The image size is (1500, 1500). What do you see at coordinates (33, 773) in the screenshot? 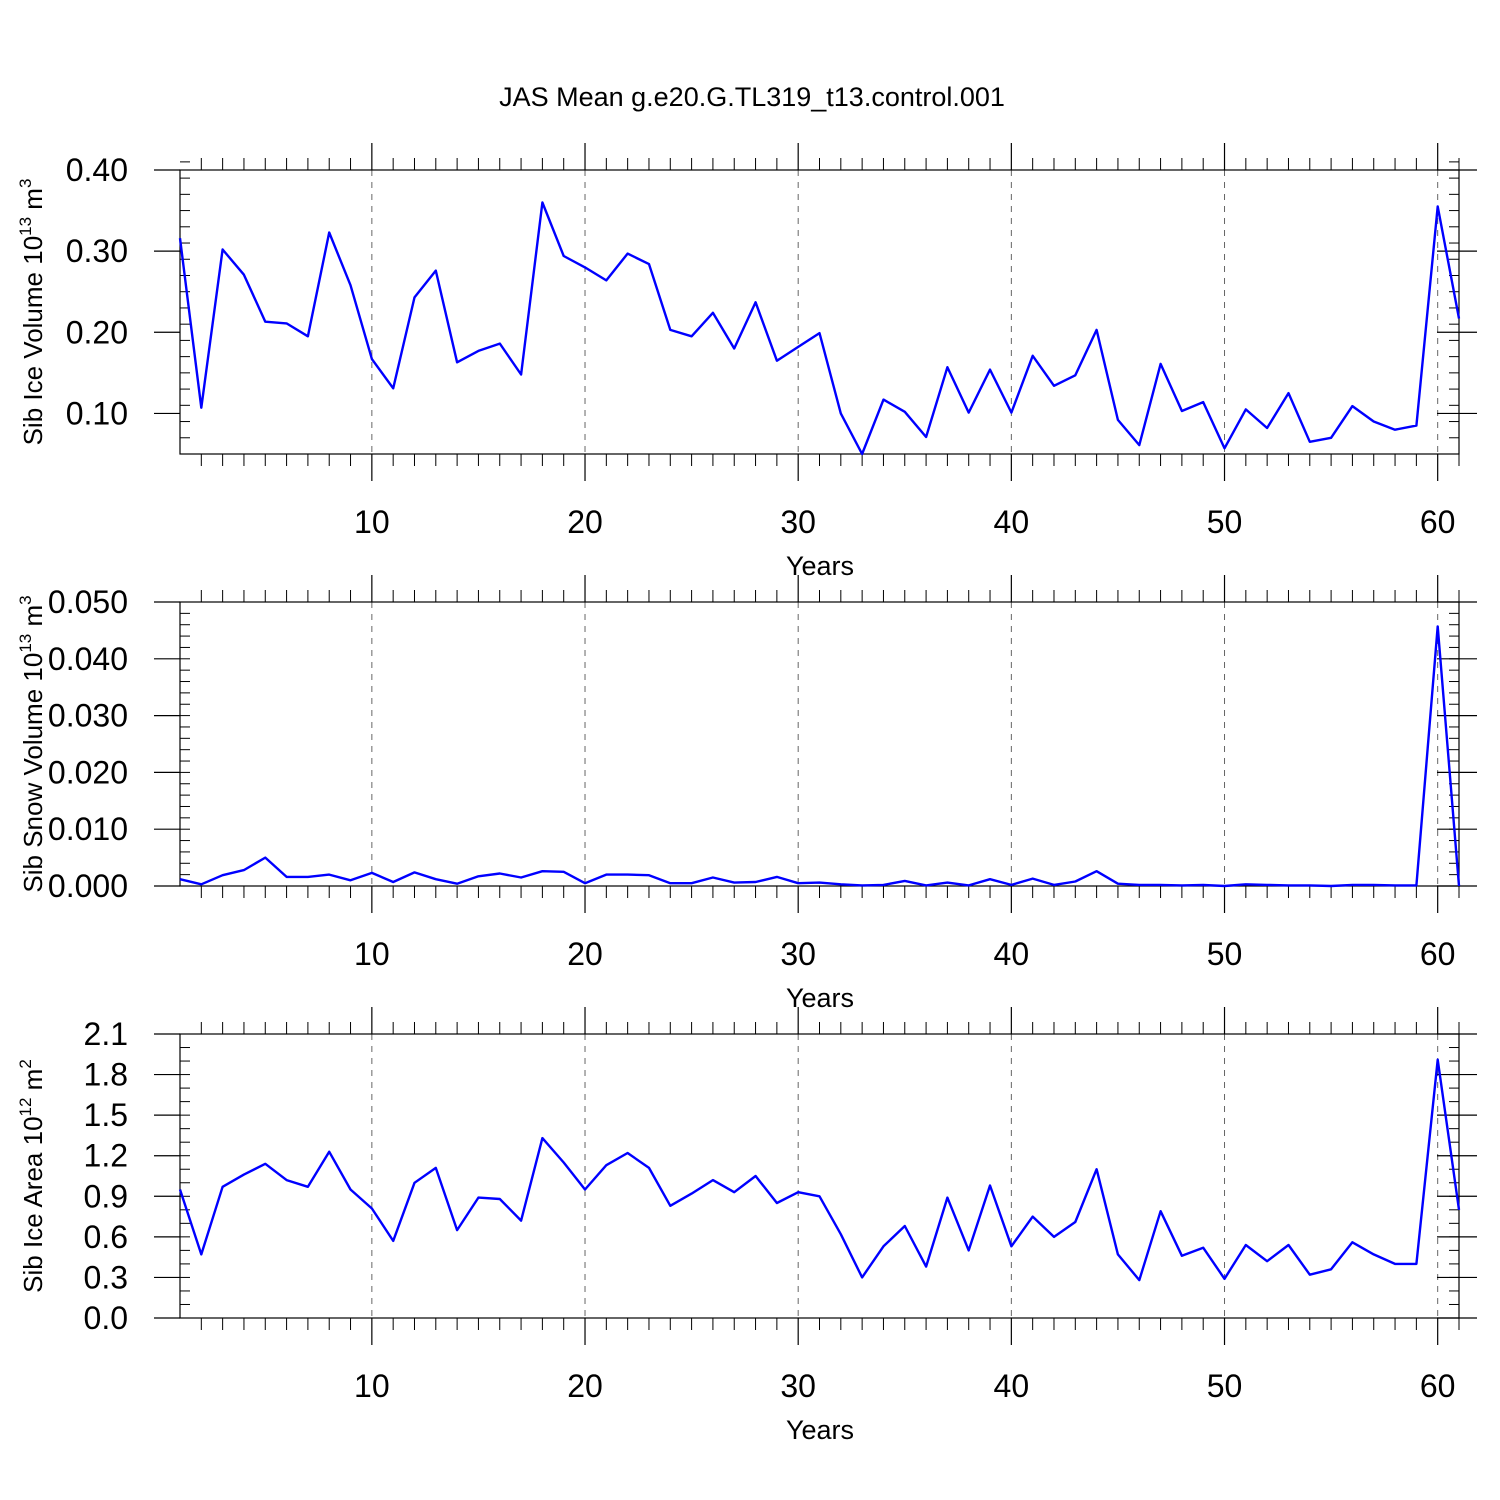
I see `y-axis-title-main: Sib Snow Volume 10` at bounding box center [33, 773].